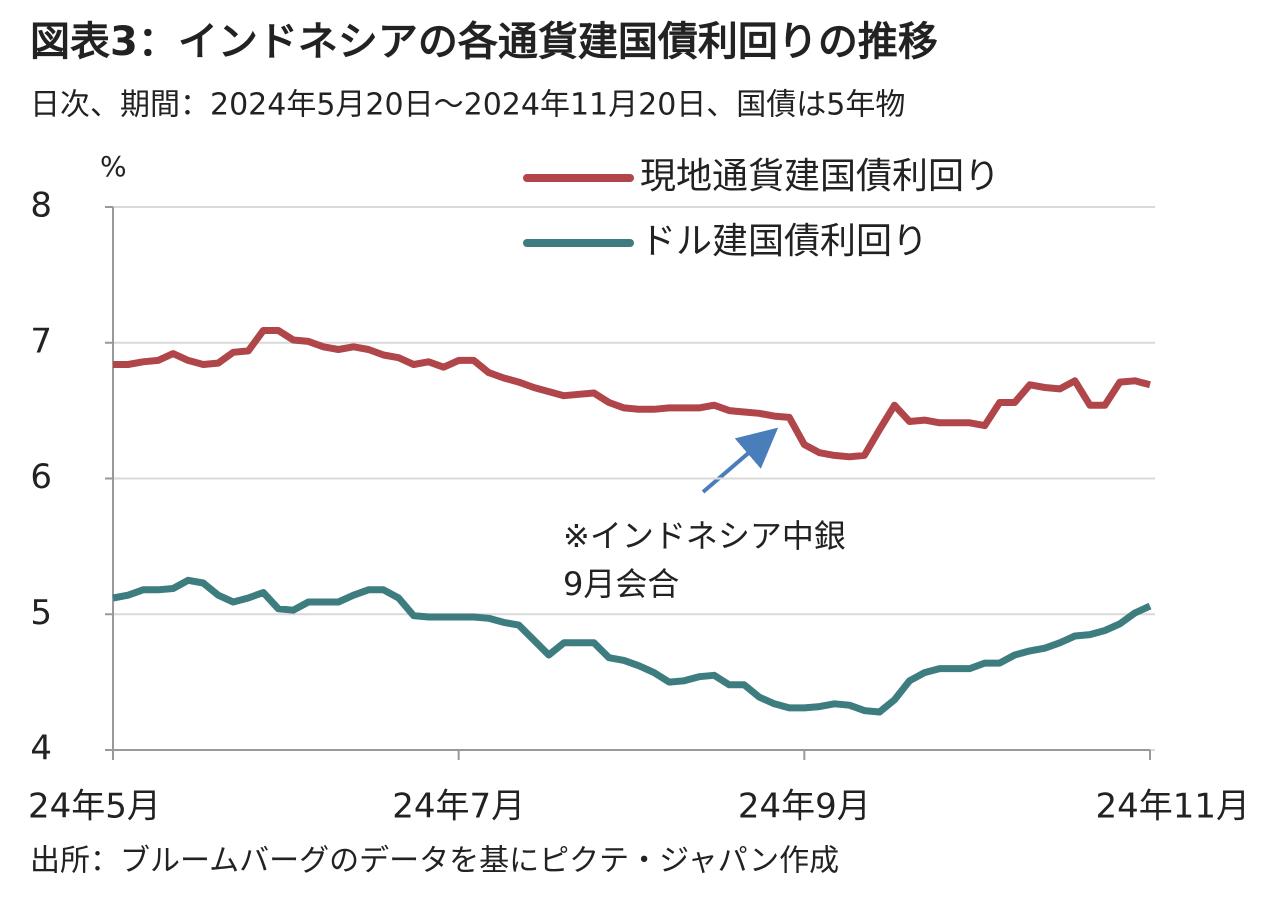 The width and height of the screenshot is (1280, 901). Describe the element at coordinates (804, 807) in the screenshot. I see `x-tick-label: 24年9月` at that location.